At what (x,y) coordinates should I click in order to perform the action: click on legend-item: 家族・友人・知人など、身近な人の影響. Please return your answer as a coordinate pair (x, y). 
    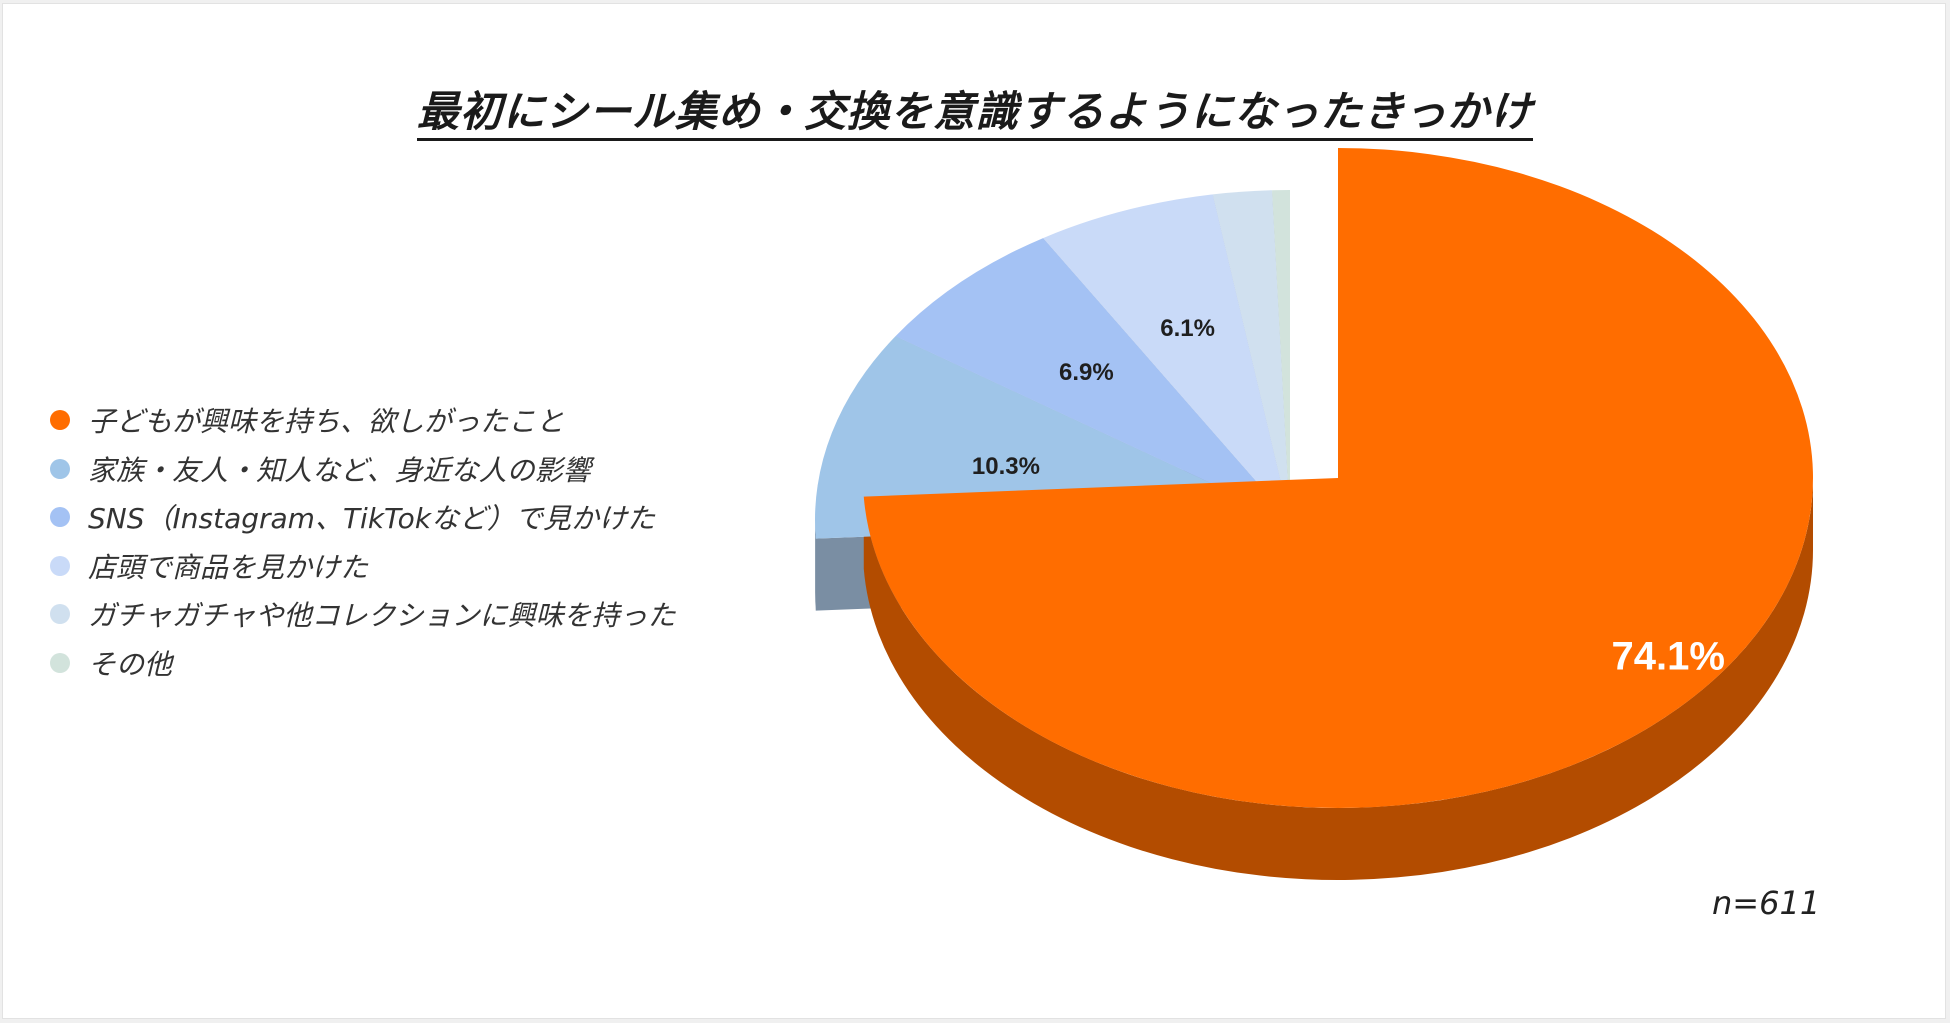
    Looking at the image, I should click on (362, 469).